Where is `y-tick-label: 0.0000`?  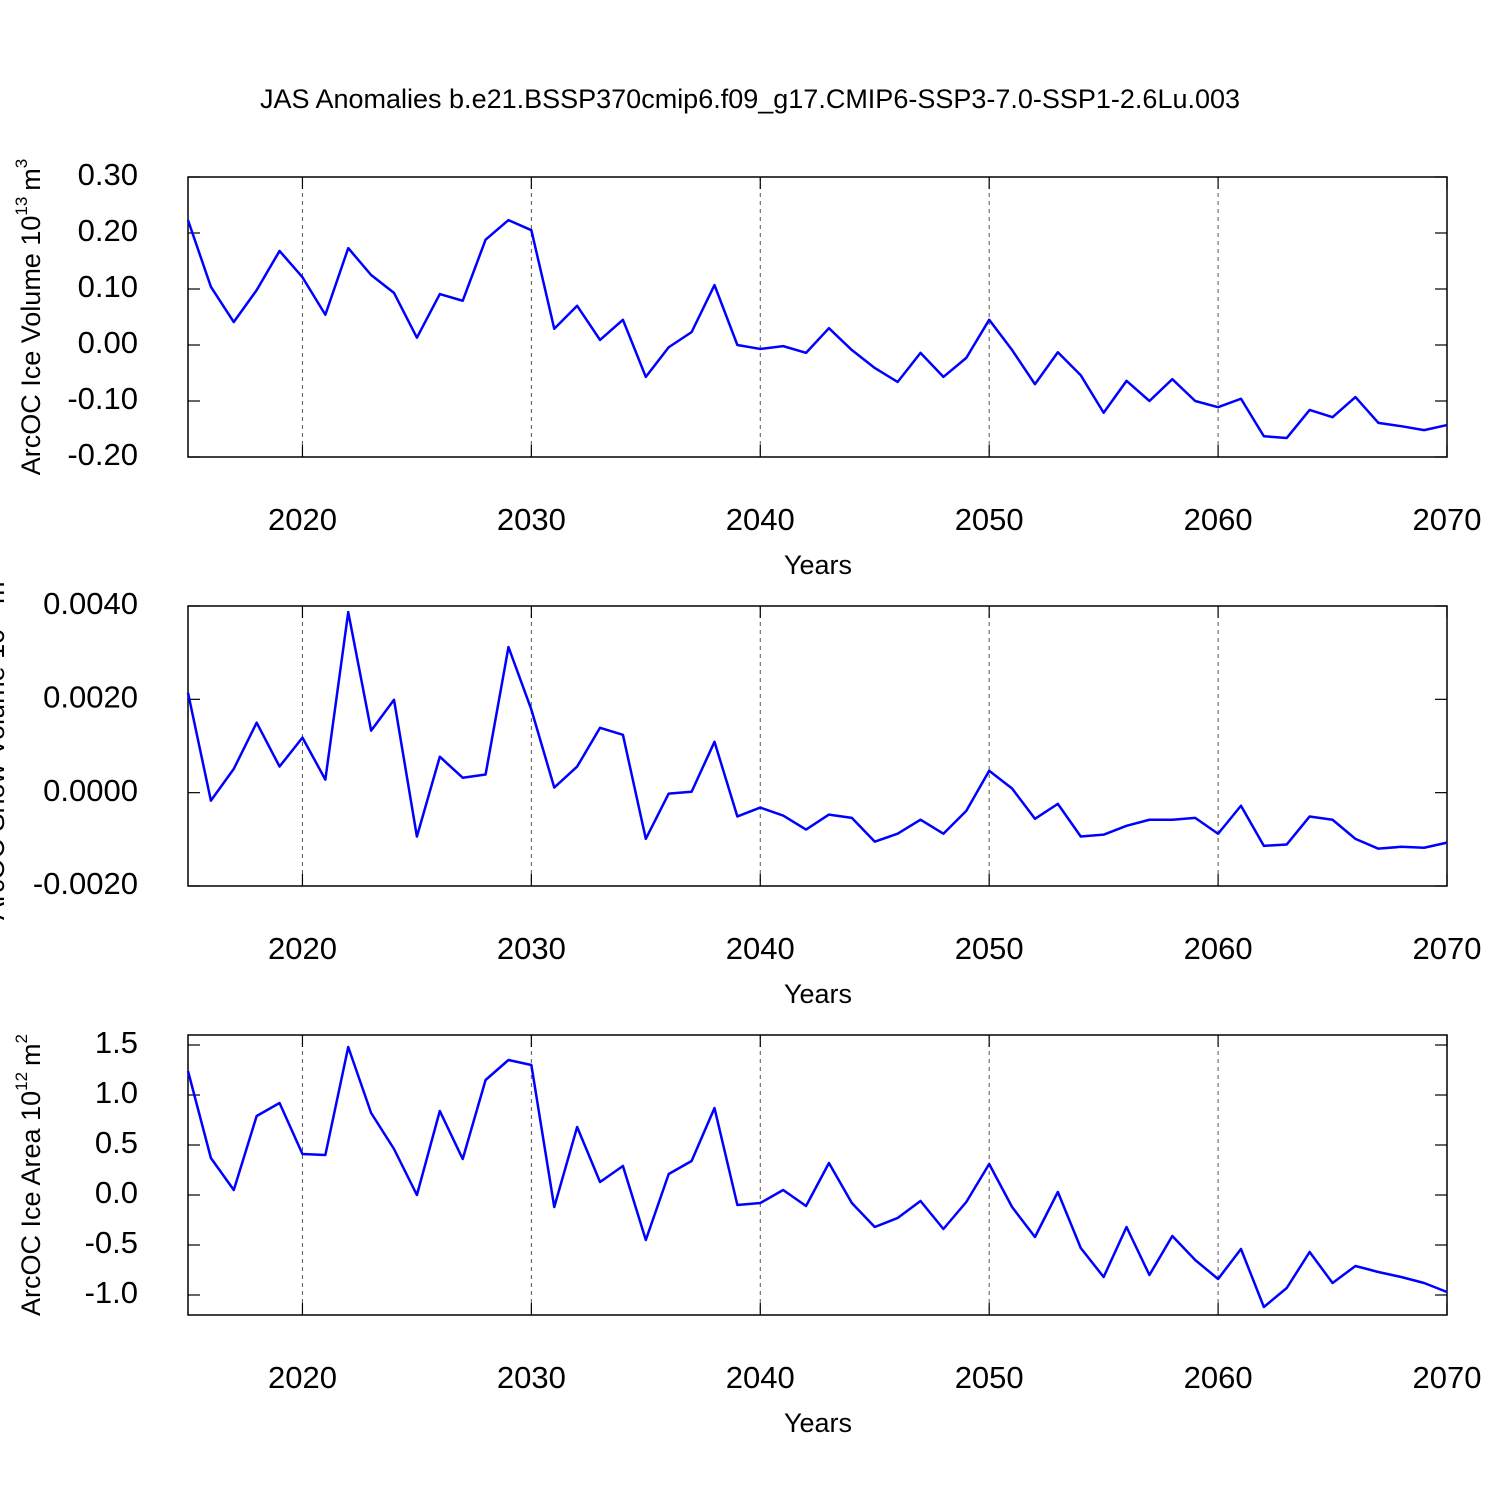 y-tick-label: 0.0000 is located at coordinates (90, 790).